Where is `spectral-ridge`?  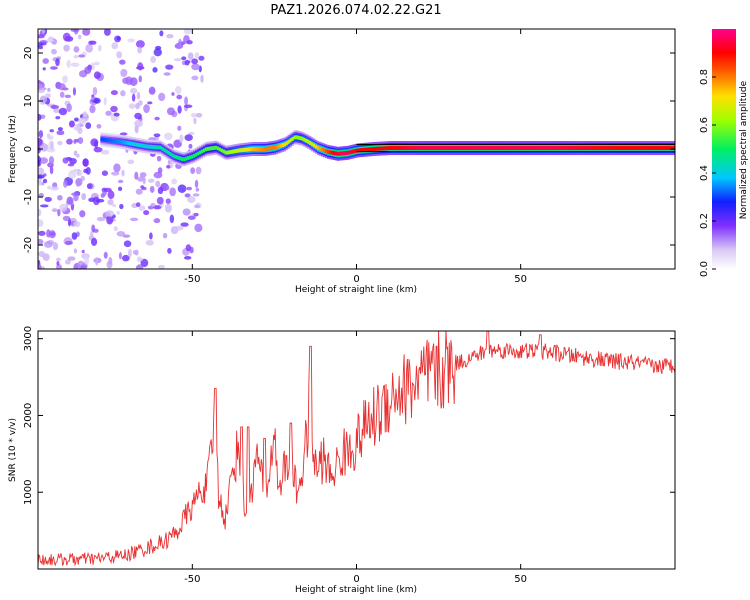 spectral-ridge is located at coordinates (387, 148).